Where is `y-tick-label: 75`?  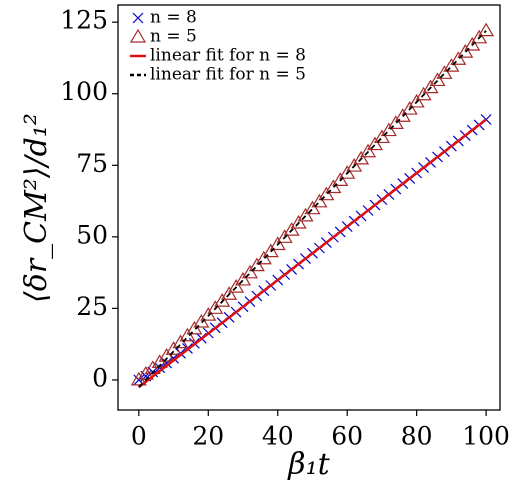
y-tick-label: 75 is located at coordinates (92, 163).